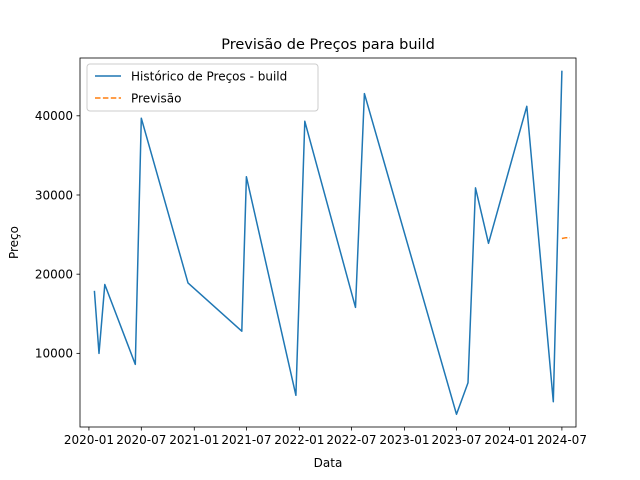  Describe the element at coordinates (89, 440) in the screenshot. I see `x-tick-label: 2020-01` at that location.